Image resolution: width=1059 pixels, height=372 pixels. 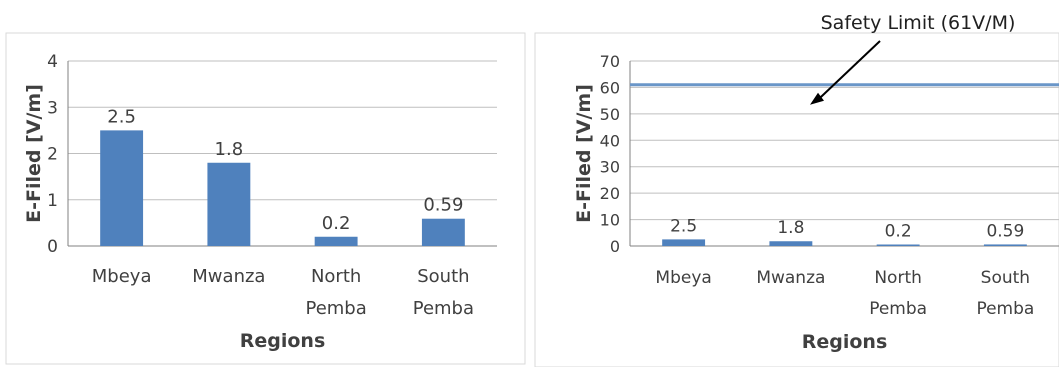 I want to click on y-tick-label: 1, so click(x=52, y=201).